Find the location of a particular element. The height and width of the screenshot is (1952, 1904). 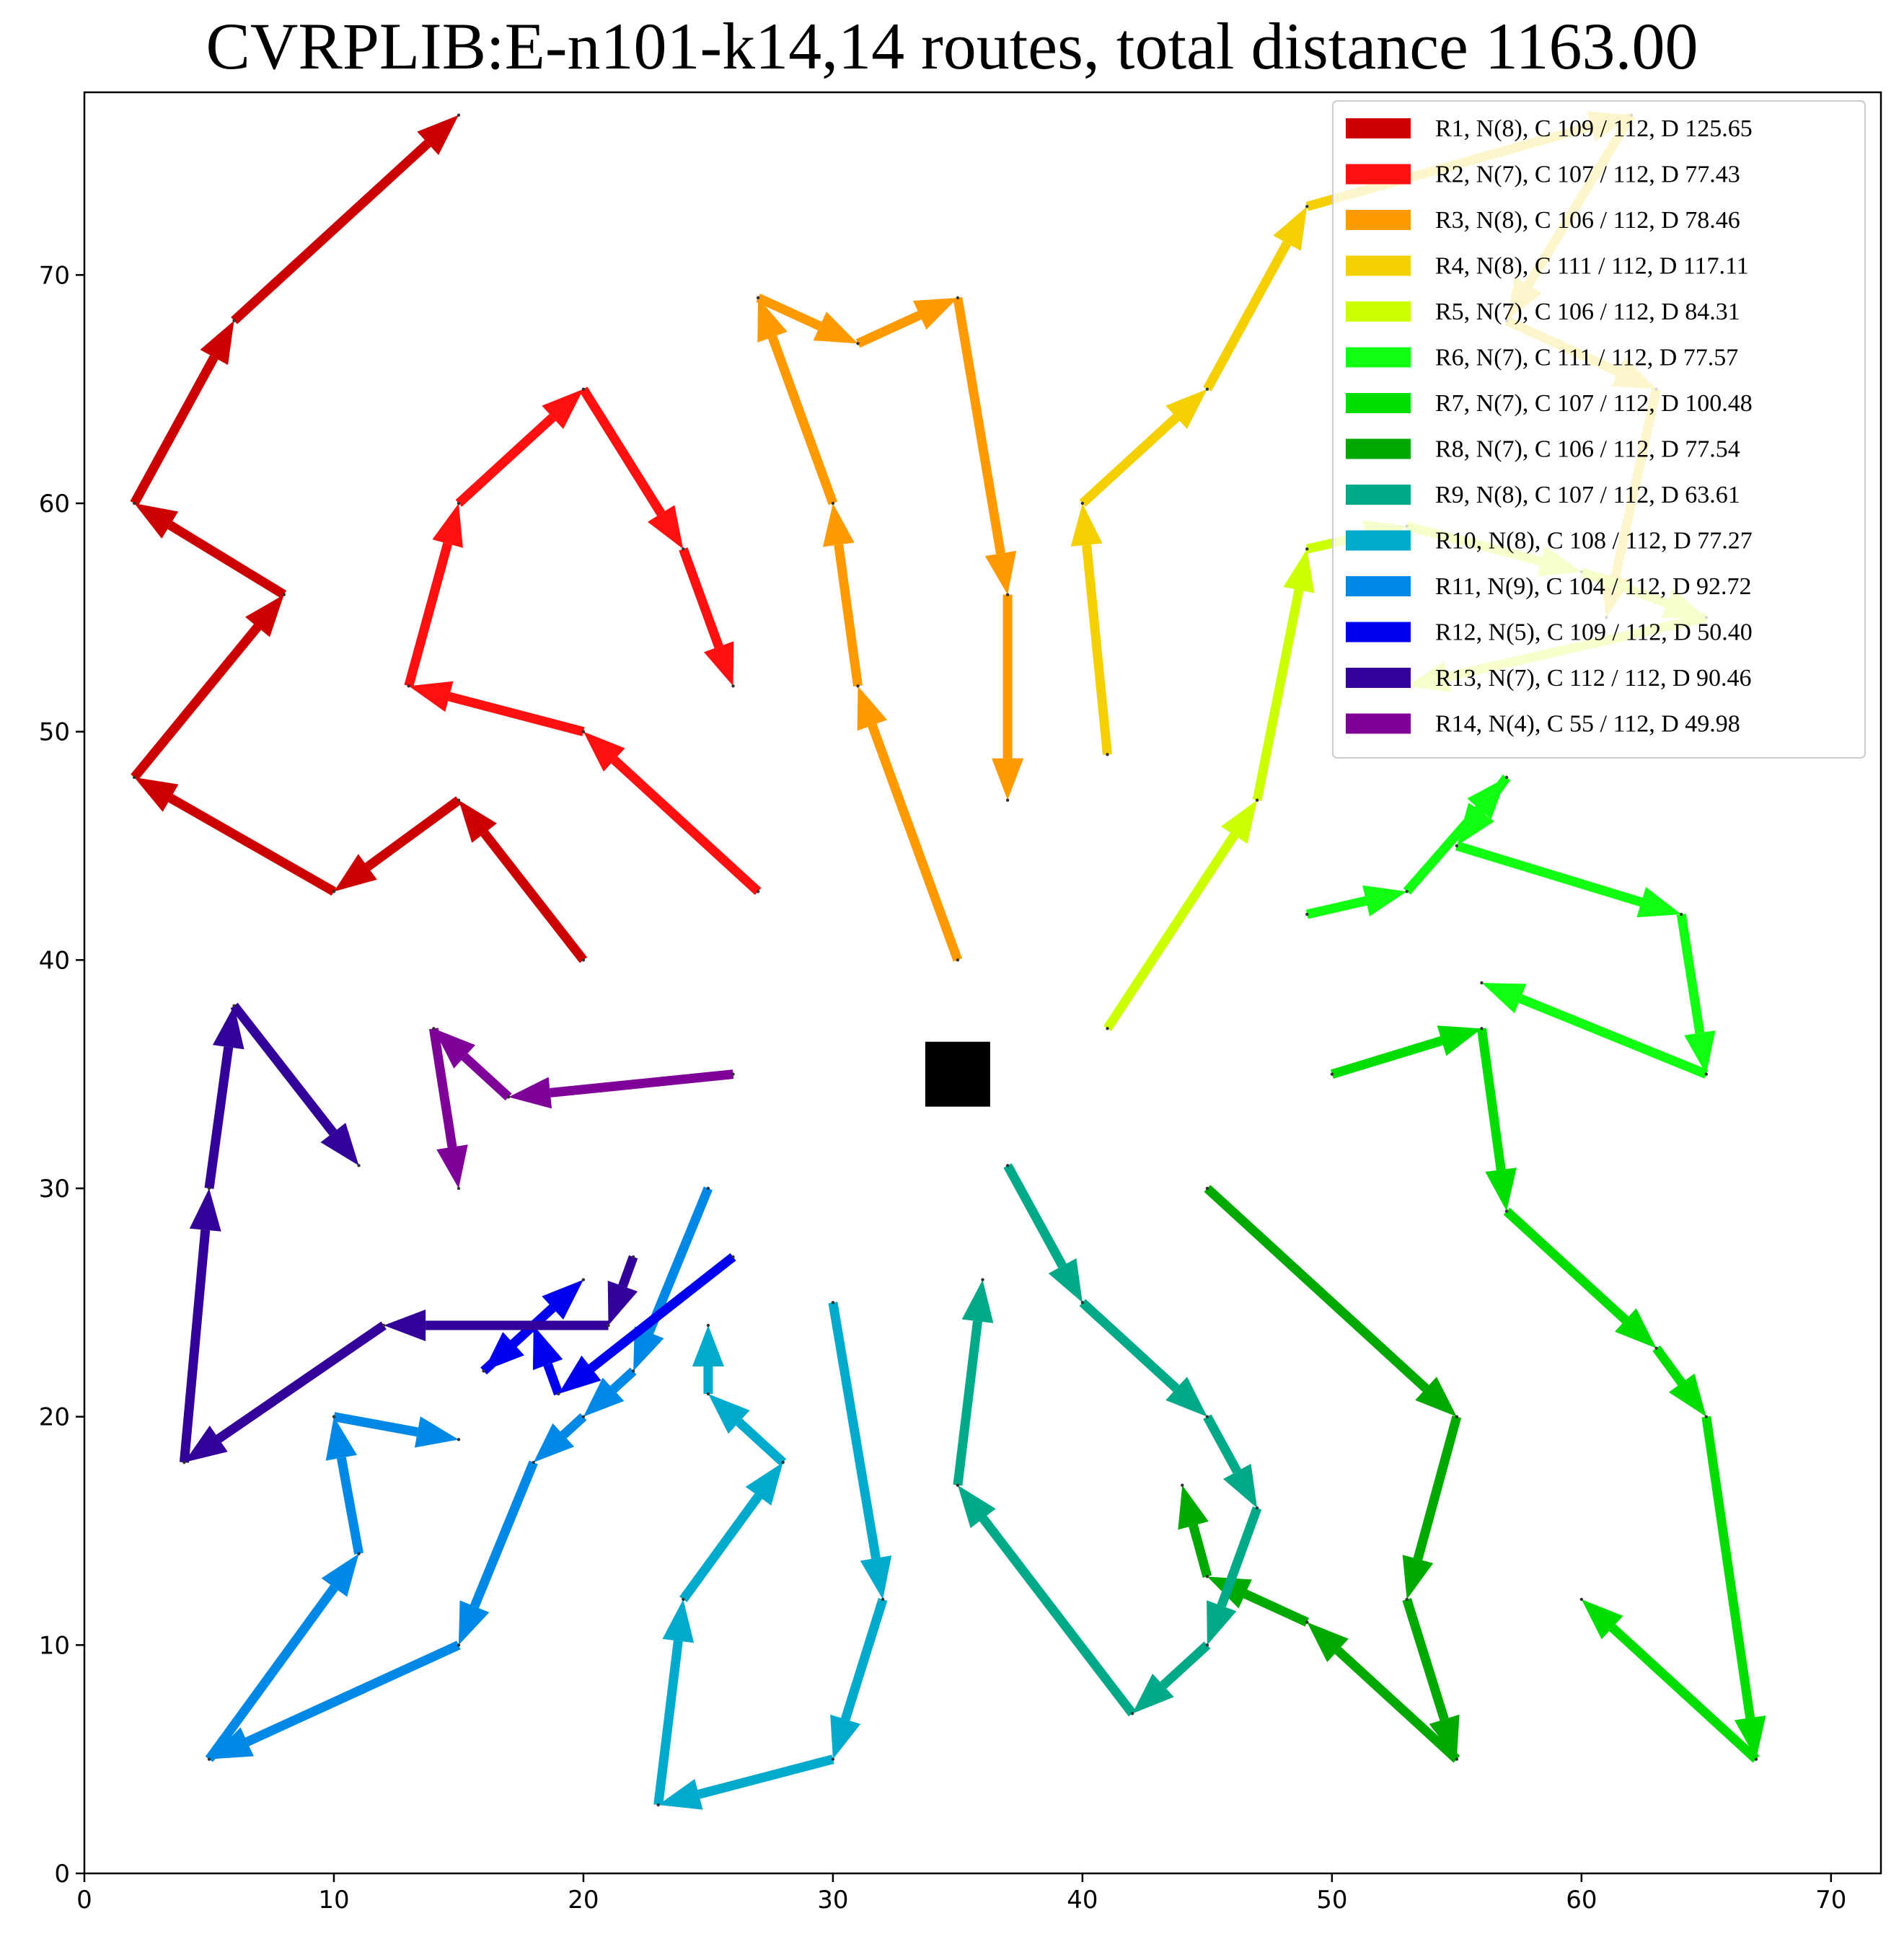

x-tick-label: 30 is located at coordinates (832, 1900).